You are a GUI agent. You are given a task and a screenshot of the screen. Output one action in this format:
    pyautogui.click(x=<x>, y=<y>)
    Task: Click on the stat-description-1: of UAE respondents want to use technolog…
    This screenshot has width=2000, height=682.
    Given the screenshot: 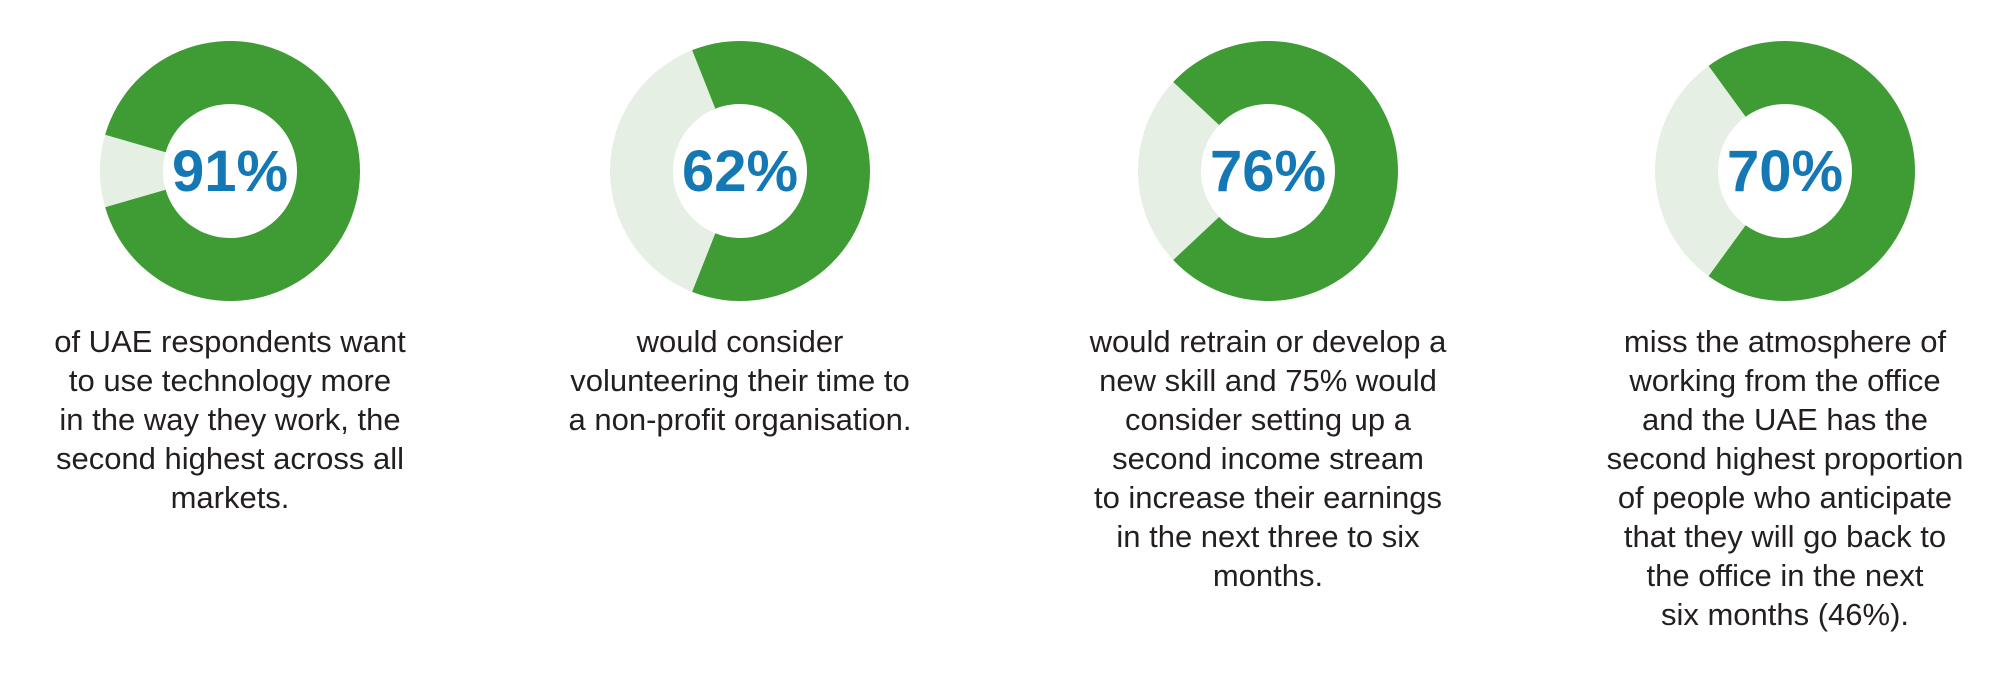 What is the action you would take?
    pyautogui.click(x=230, y=419)
    